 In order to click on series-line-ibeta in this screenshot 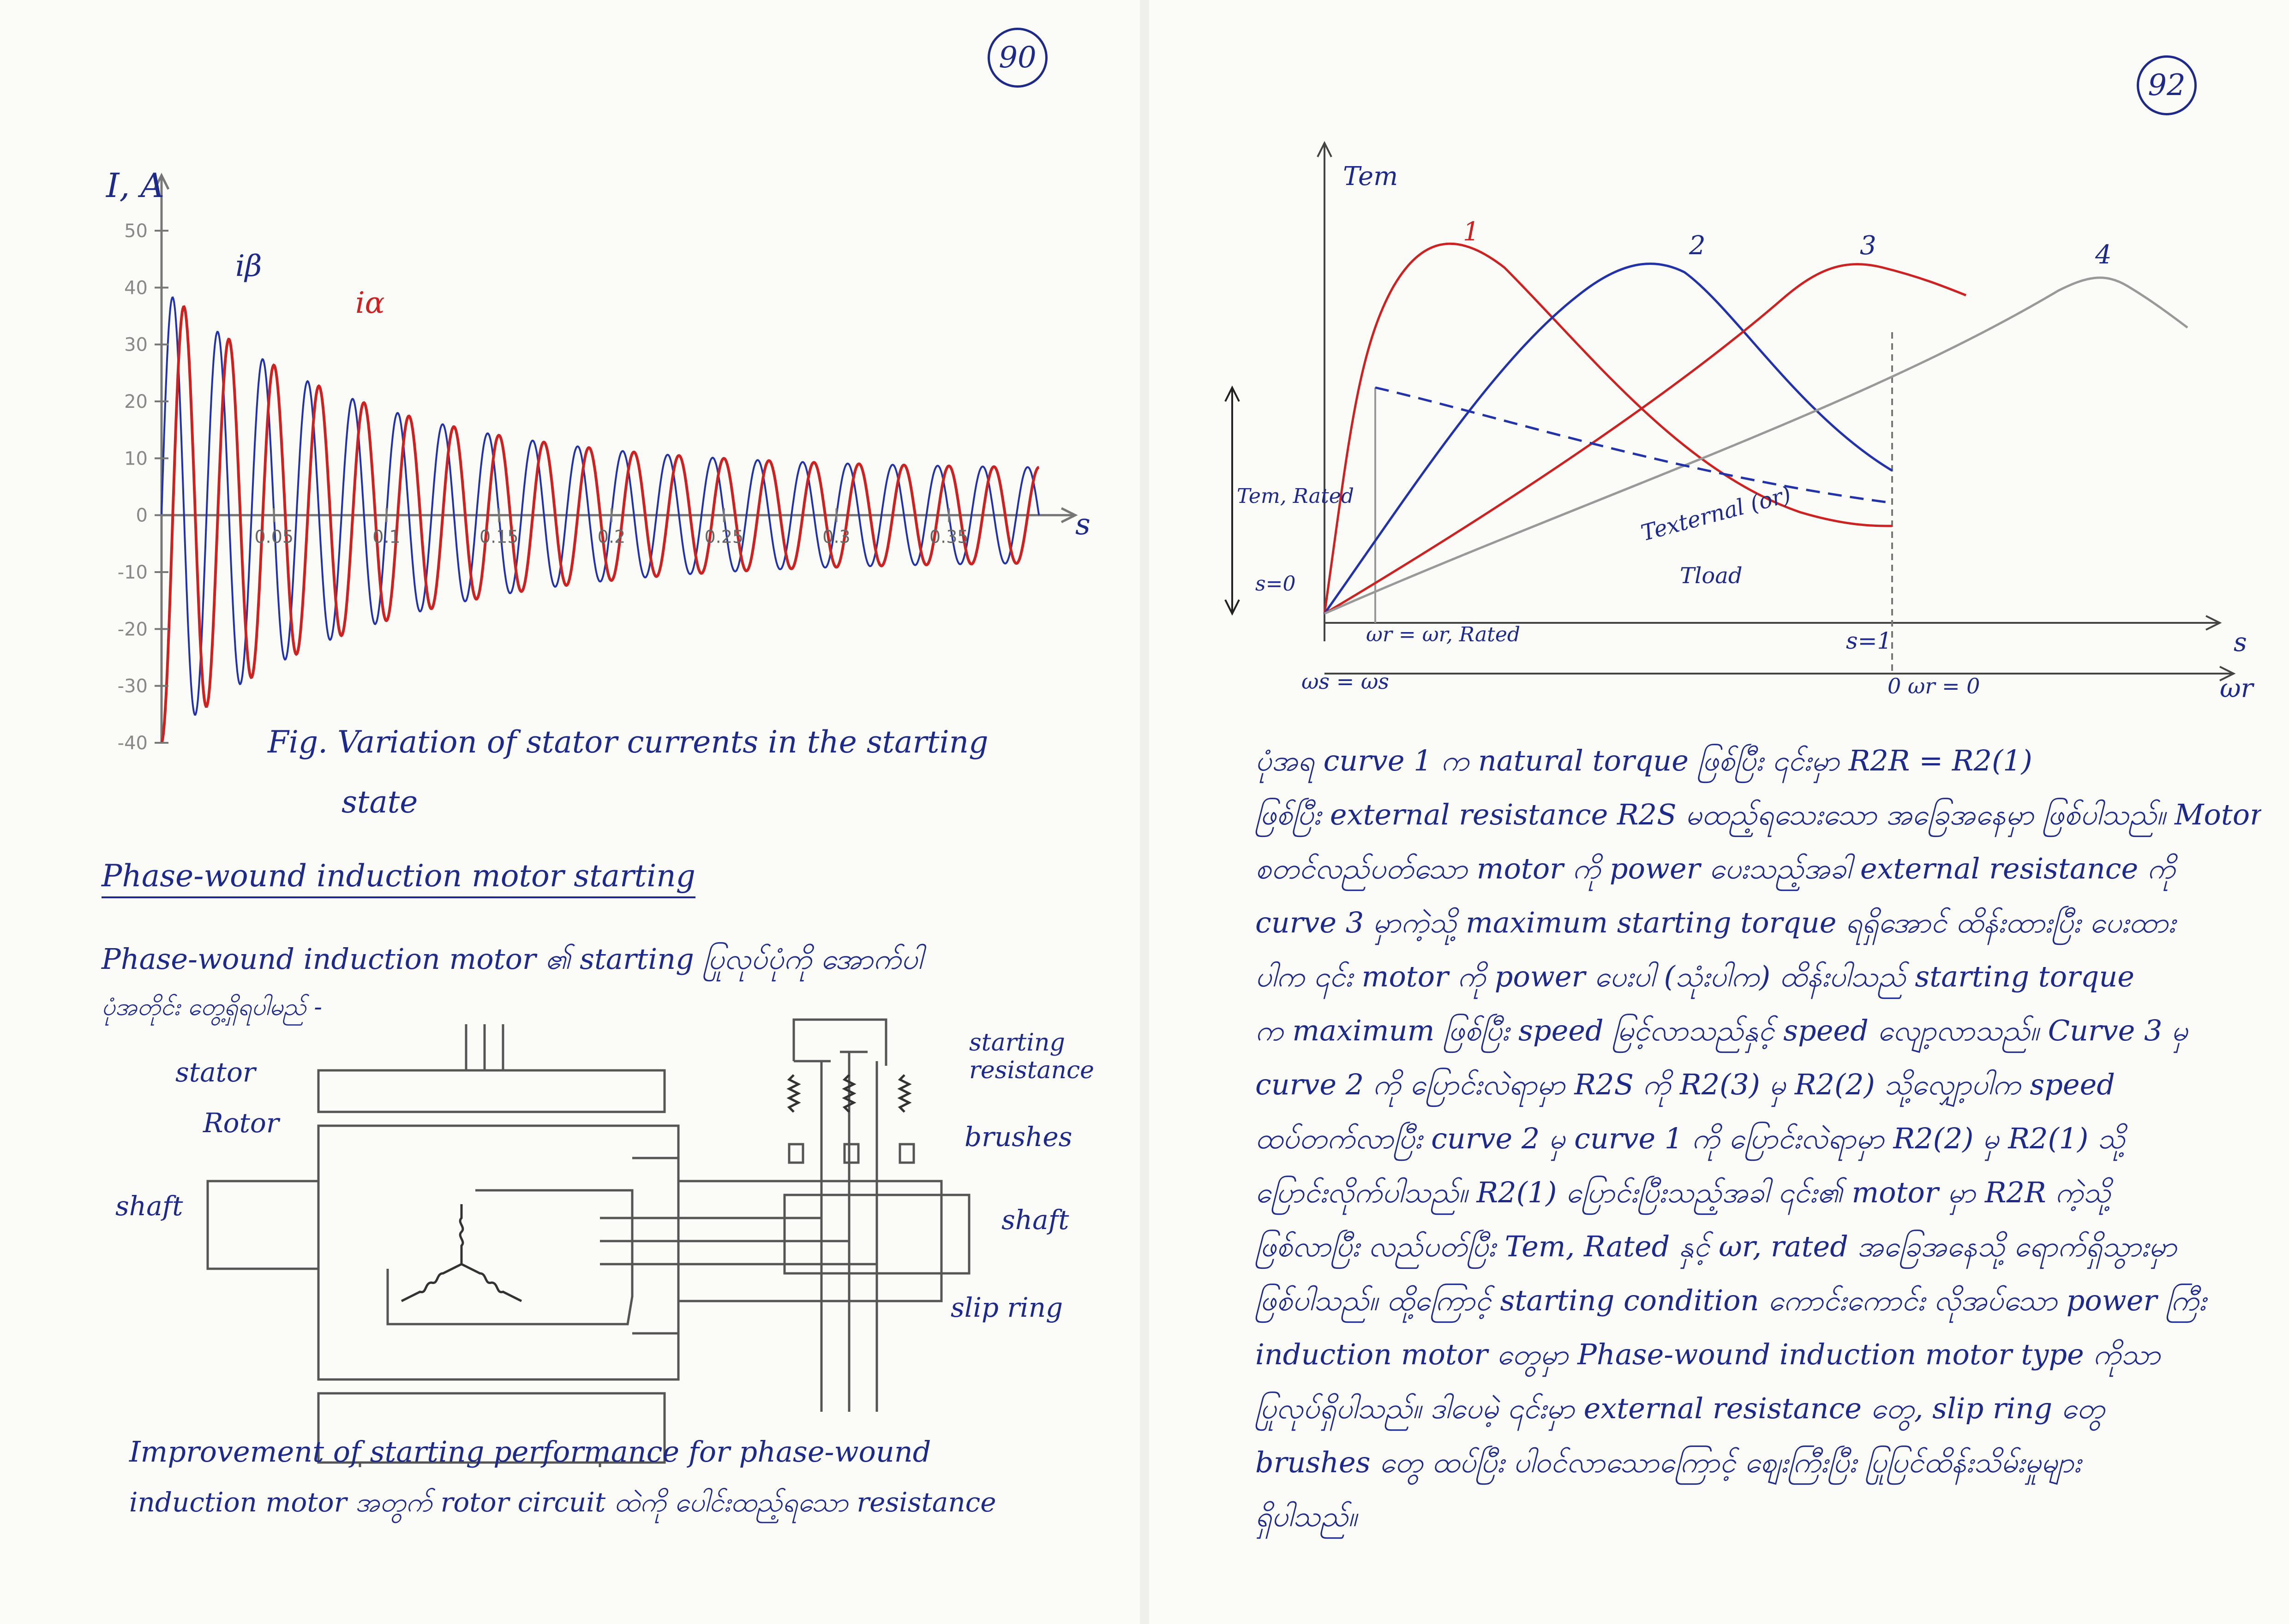, I will do `click(600, 506)`.